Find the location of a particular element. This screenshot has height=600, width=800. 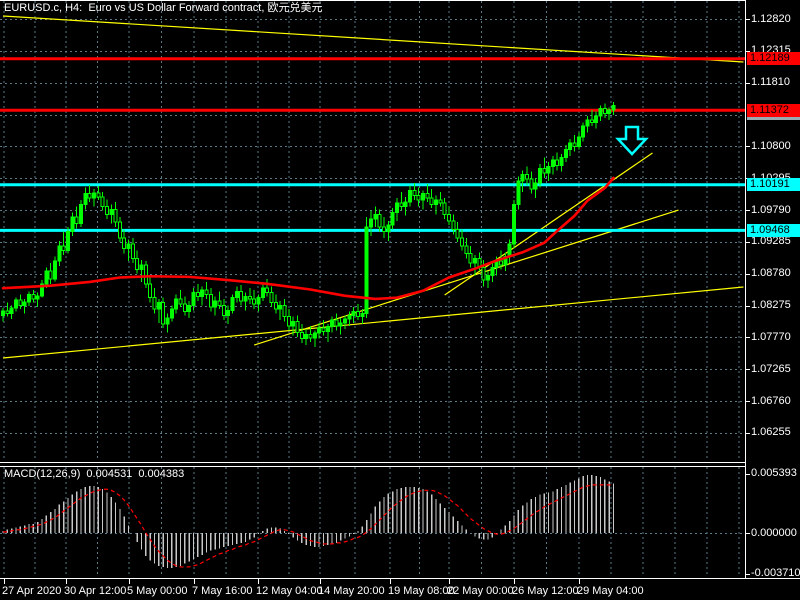

price-axis-label: 1.07770 is located at coordinates (771, 336).